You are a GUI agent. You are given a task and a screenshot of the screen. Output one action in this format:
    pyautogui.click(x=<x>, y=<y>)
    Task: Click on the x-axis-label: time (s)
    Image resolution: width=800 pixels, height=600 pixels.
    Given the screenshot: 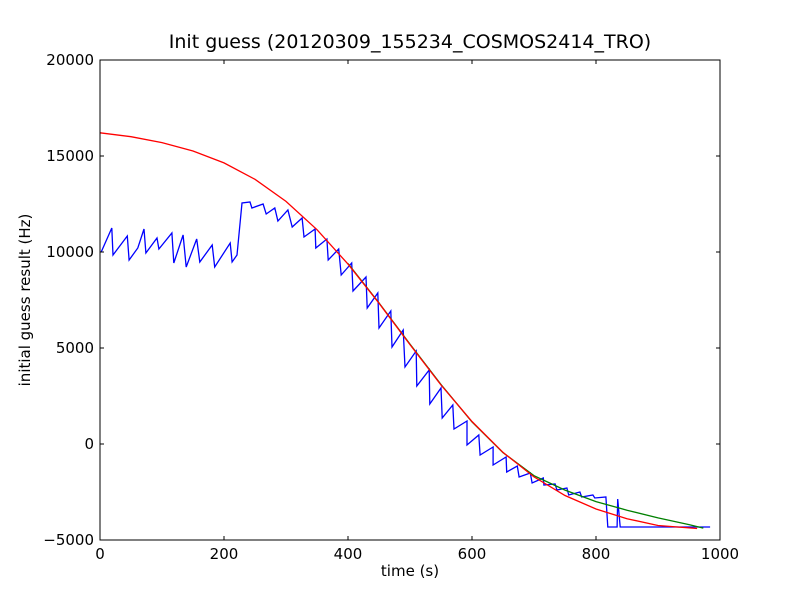 What is the action you would take?
    pyautogui.click(x=410, y=571)
    